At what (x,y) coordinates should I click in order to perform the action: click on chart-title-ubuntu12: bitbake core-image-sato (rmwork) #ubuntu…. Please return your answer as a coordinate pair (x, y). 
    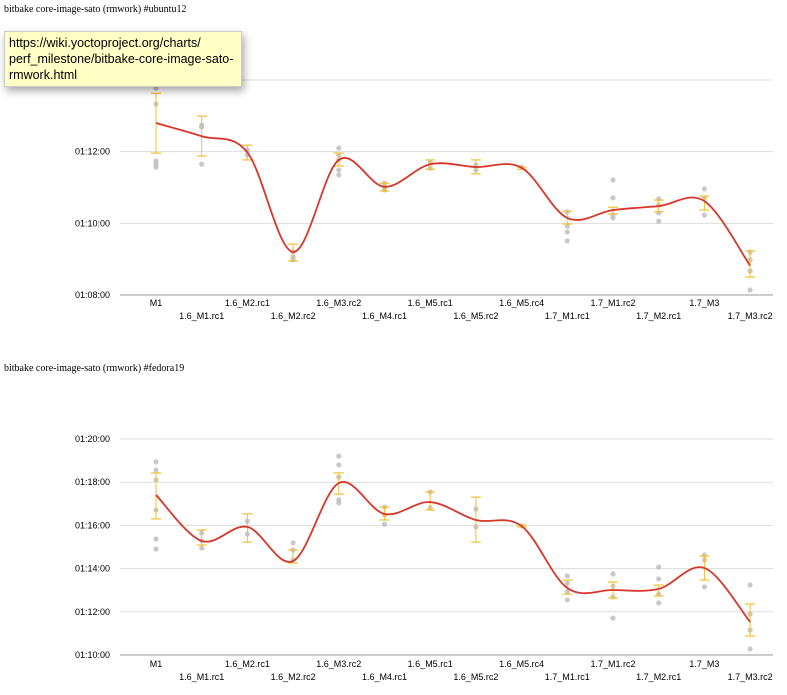
    Looking at the image, I should click on (95, 9).